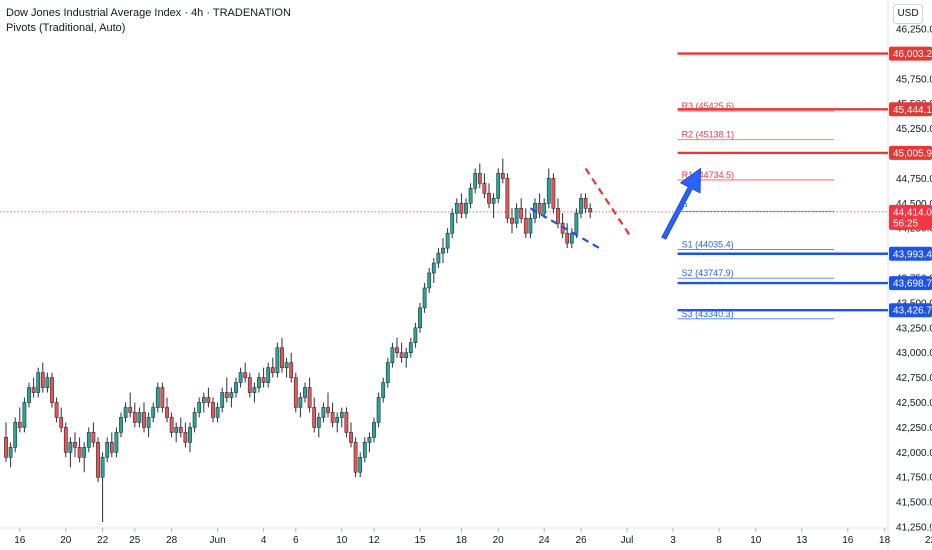 This screenshot has width=932, height=550. I want to click on price-tick-label: 46,250.0, so click(914, 30).